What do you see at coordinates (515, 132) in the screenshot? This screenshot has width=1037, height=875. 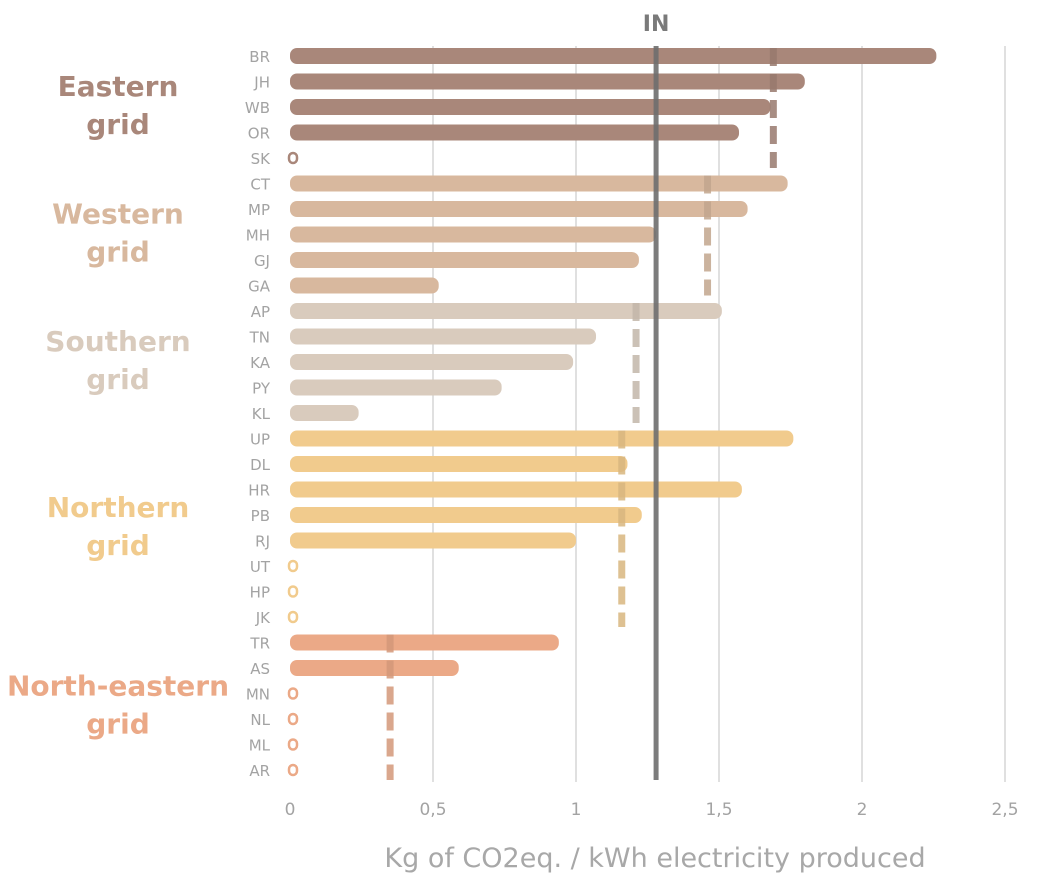 I see `bar-or` at bounding box center [515, 132].